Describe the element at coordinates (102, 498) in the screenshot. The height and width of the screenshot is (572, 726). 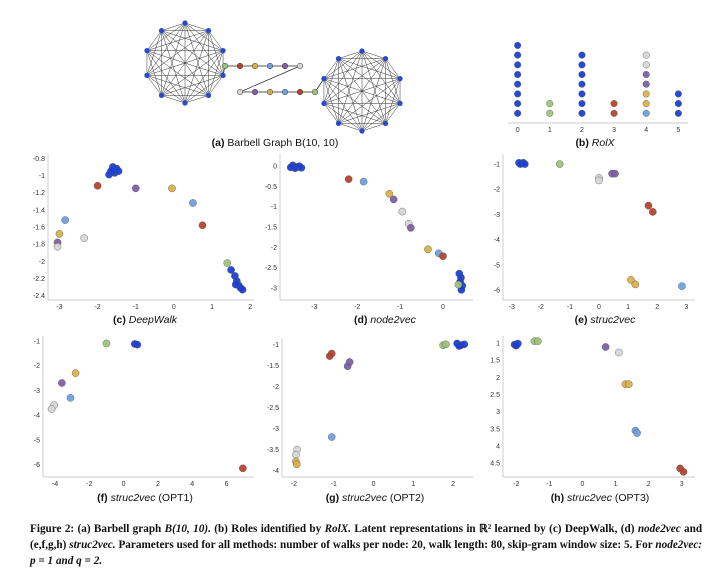
I see `caption-f-letter: (f)` at that location.